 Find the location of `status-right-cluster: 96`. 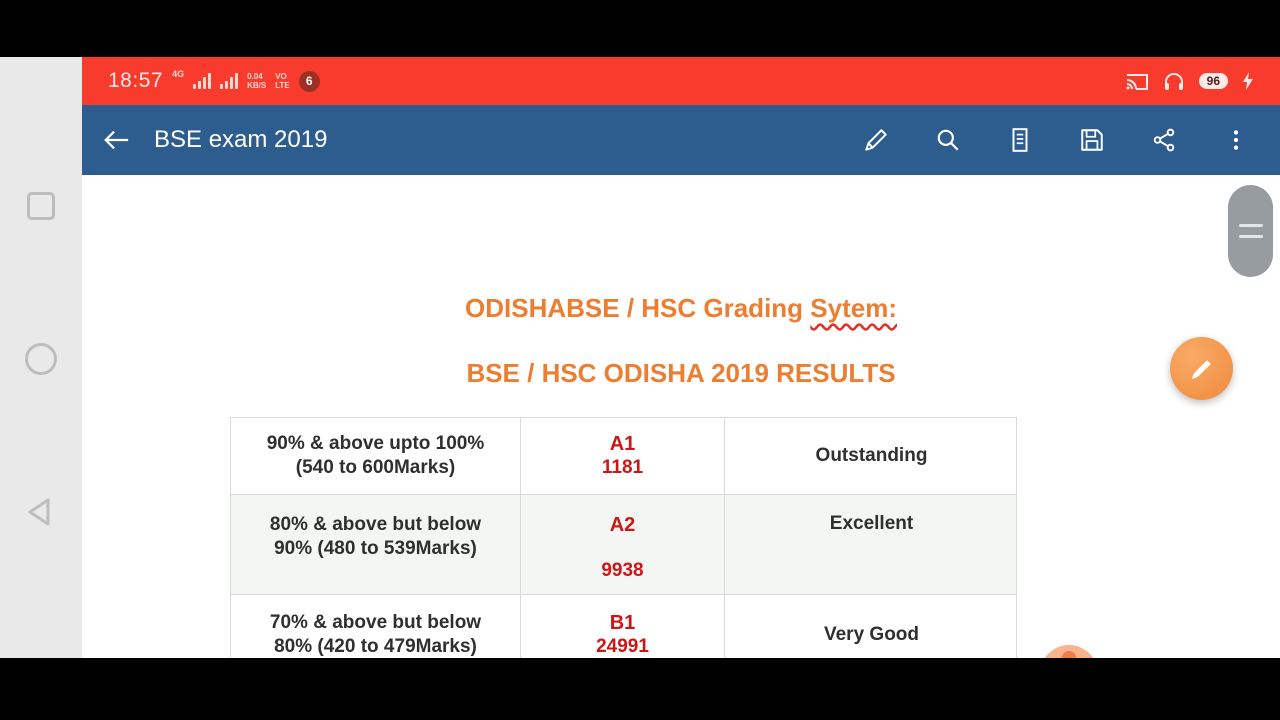

status-right-cluster: 96 is located at coordinates (1189, 81).